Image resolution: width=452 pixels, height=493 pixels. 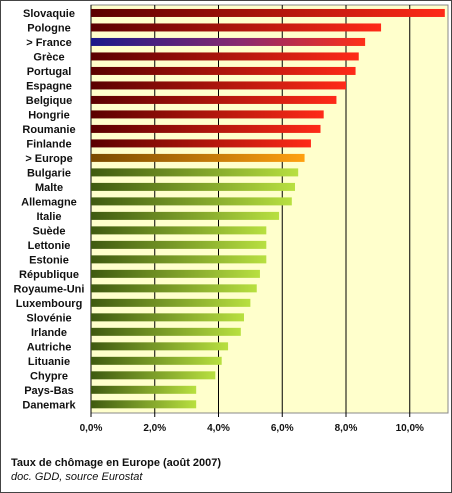 I want to click on category-label-5: Espagne, so click(x=49, y=86).